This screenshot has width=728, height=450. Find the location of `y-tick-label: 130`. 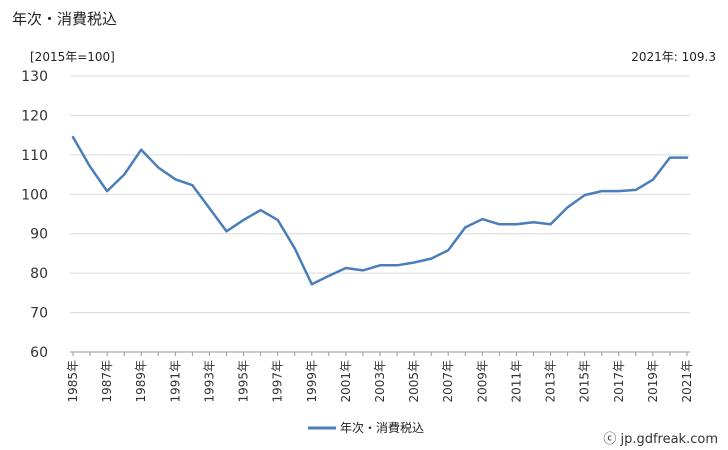

y-tick-label: 130 is located at coordinates (34, 77).